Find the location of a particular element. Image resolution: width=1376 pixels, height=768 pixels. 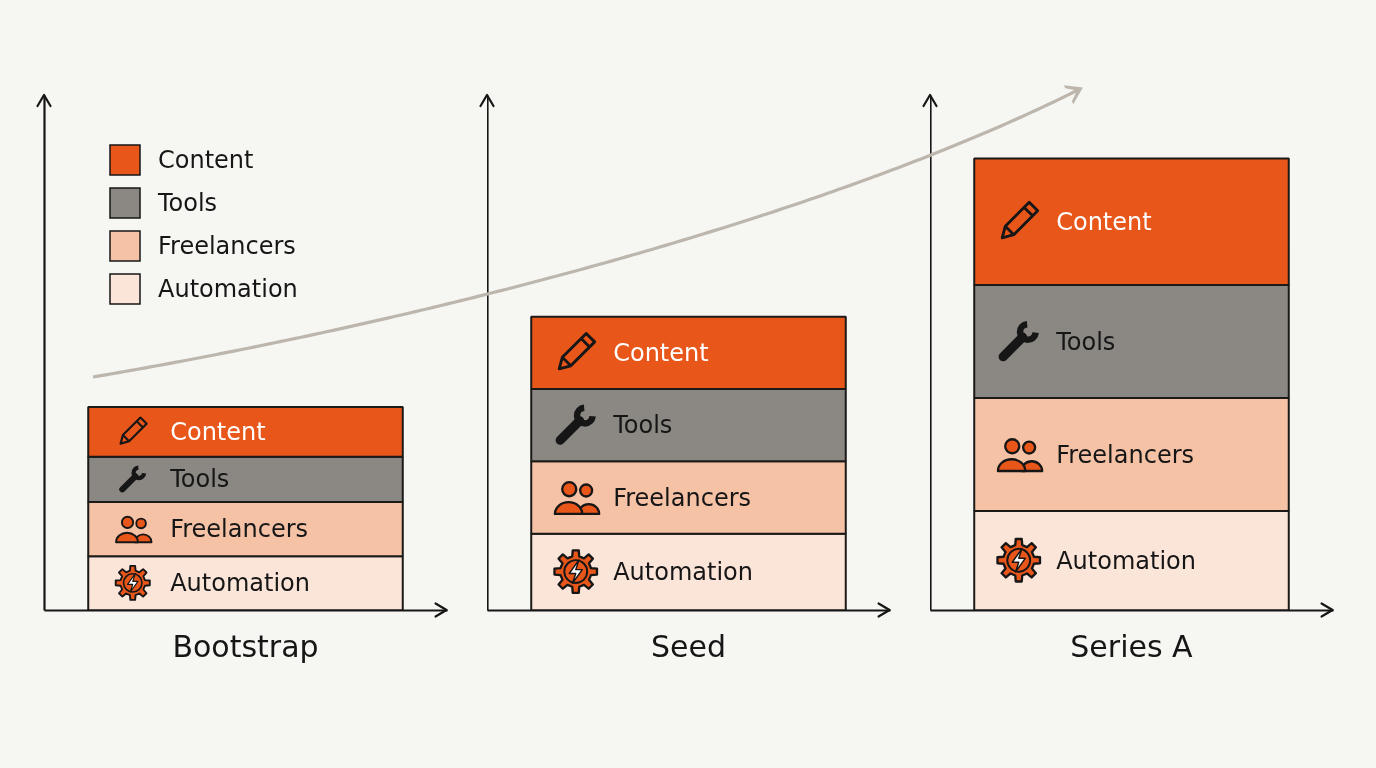

legend-label: Content is located at coordinates (206, 160).